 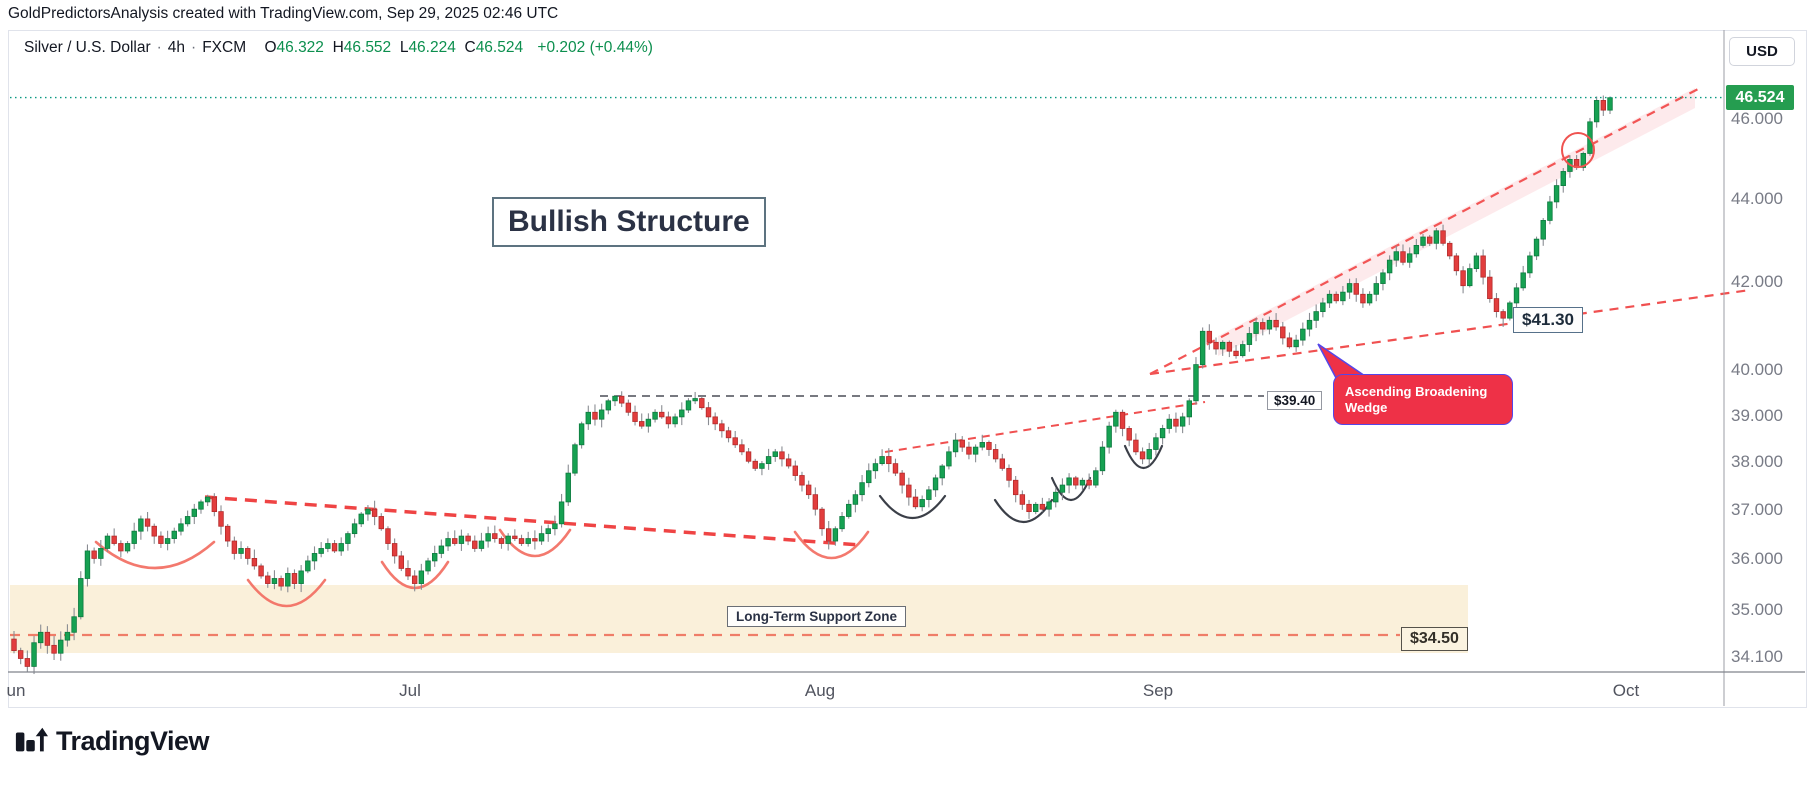 I want to click on price-tick-label: 37.000, so click(x=1757, y=510).